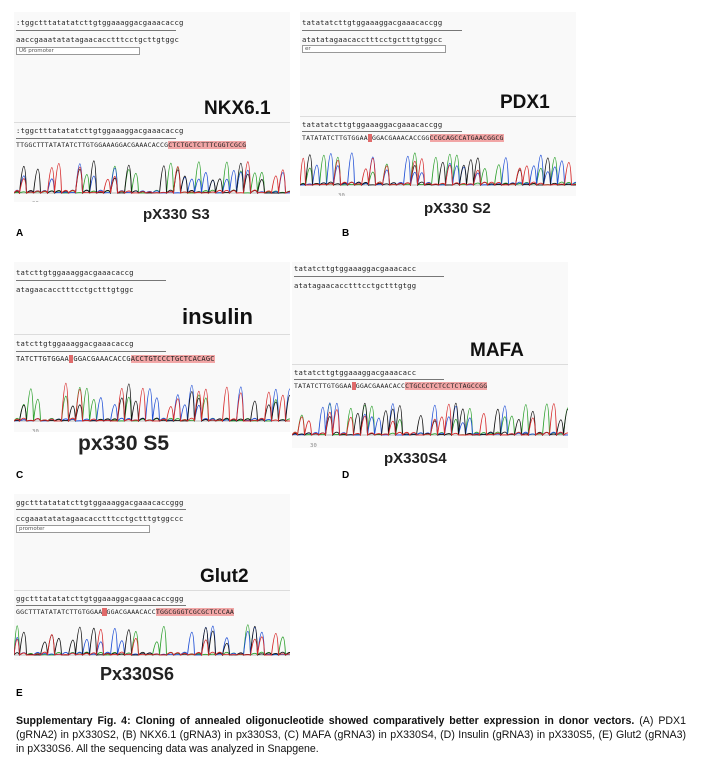  What do you see at coordinates (75, 289) in the screenshot?
I see `reference-bottom-strand: atagaacacctttcctgctttgtggc` at bounding box center [75, 289].